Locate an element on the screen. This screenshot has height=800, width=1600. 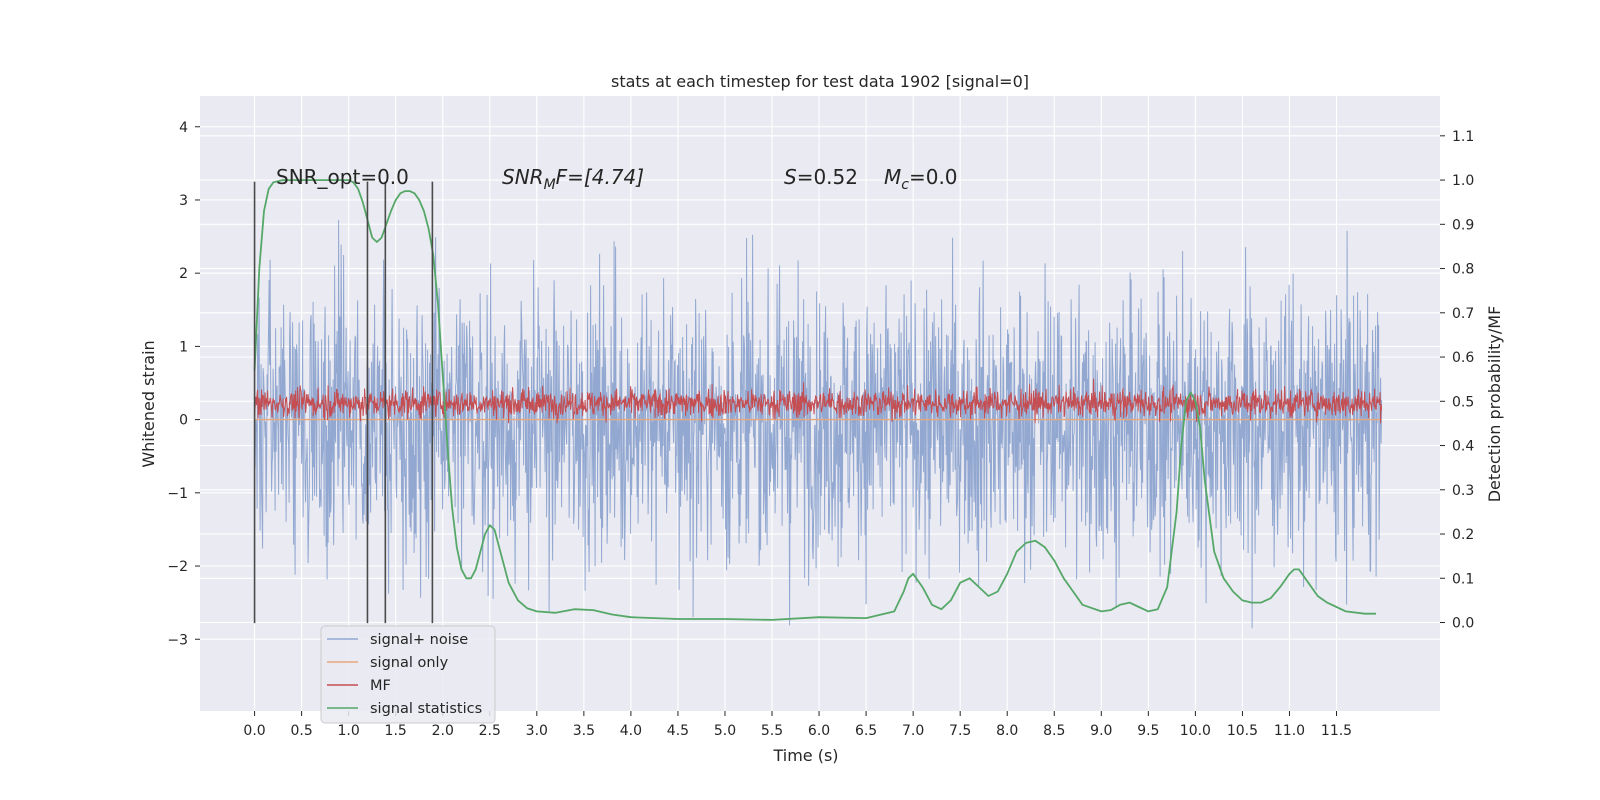
y2-tick-label: 0.6 is located at coordinates (1463, 358).